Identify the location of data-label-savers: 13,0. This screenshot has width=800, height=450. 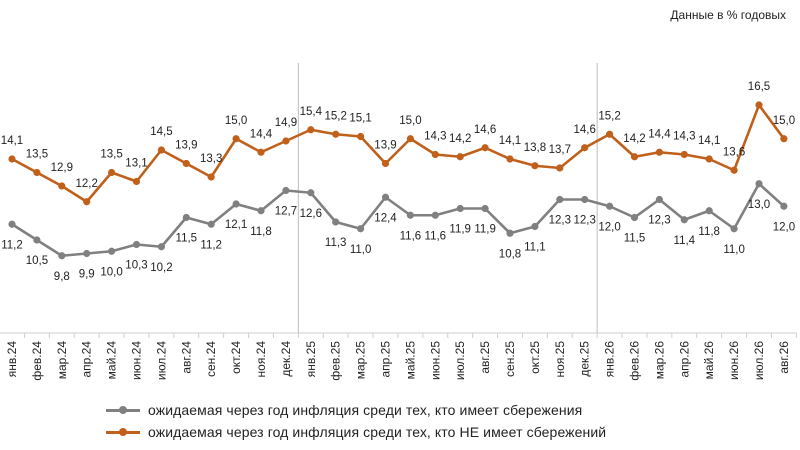
(759, 205).